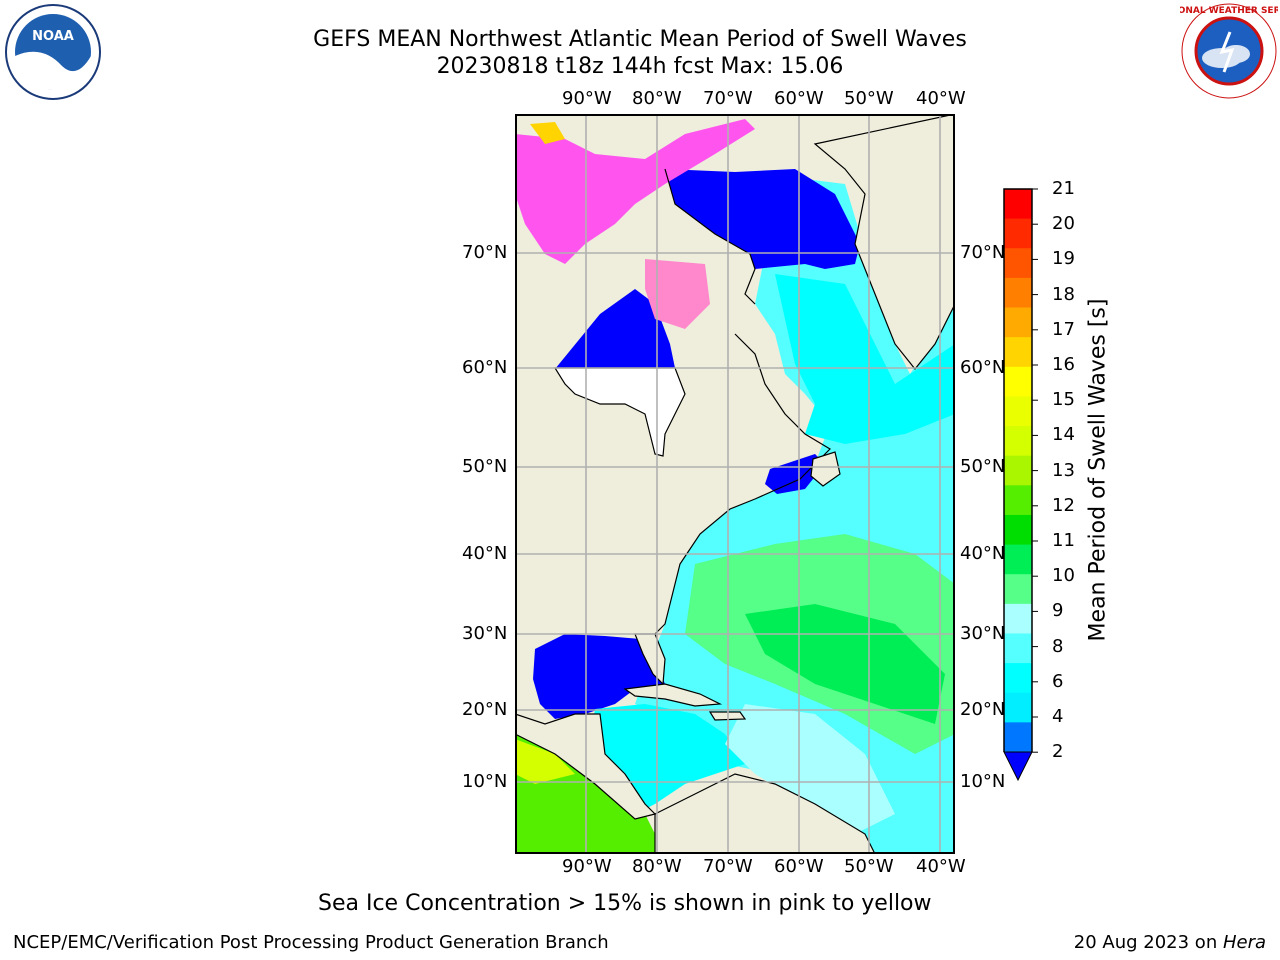 This screenshot has width=1280, height=960. Describe the element at coordinates (1063, 364) in the screenshot. I see `colorbar-tick-label: 16` at that location.